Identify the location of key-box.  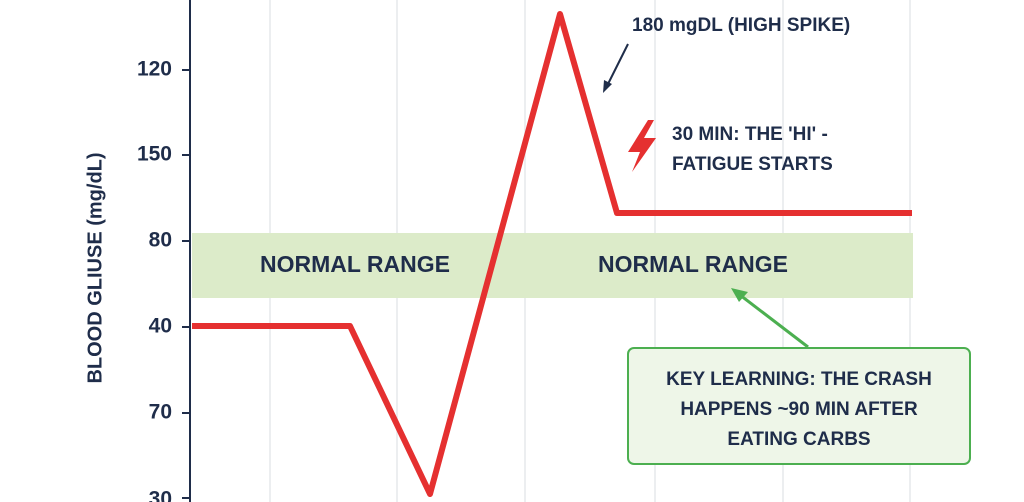
(799, 406).